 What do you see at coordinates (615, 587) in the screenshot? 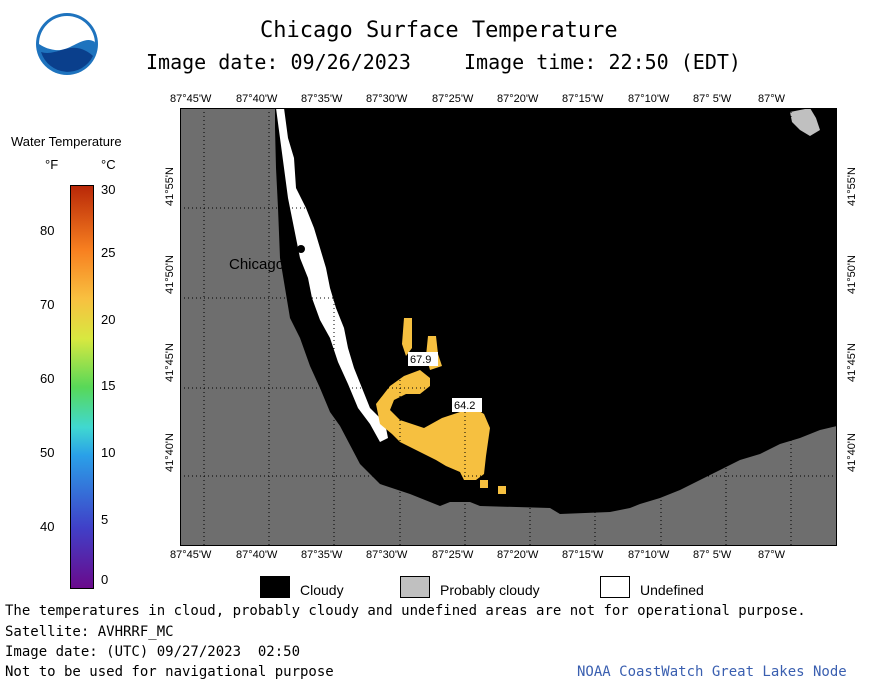
I see `legend-swatch-undefined` at bounding box center [615, 587].